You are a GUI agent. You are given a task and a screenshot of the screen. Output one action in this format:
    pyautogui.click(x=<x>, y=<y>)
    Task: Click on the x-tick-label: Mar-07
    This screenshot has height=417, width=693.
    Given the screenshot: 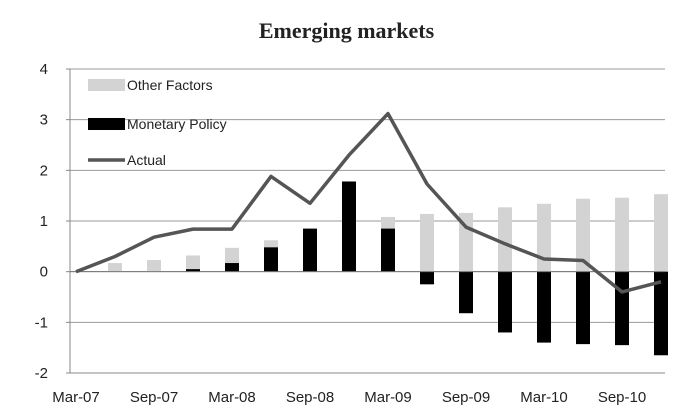 What is the action you would take?
    pyautogui.click(x=76, y=397)
    